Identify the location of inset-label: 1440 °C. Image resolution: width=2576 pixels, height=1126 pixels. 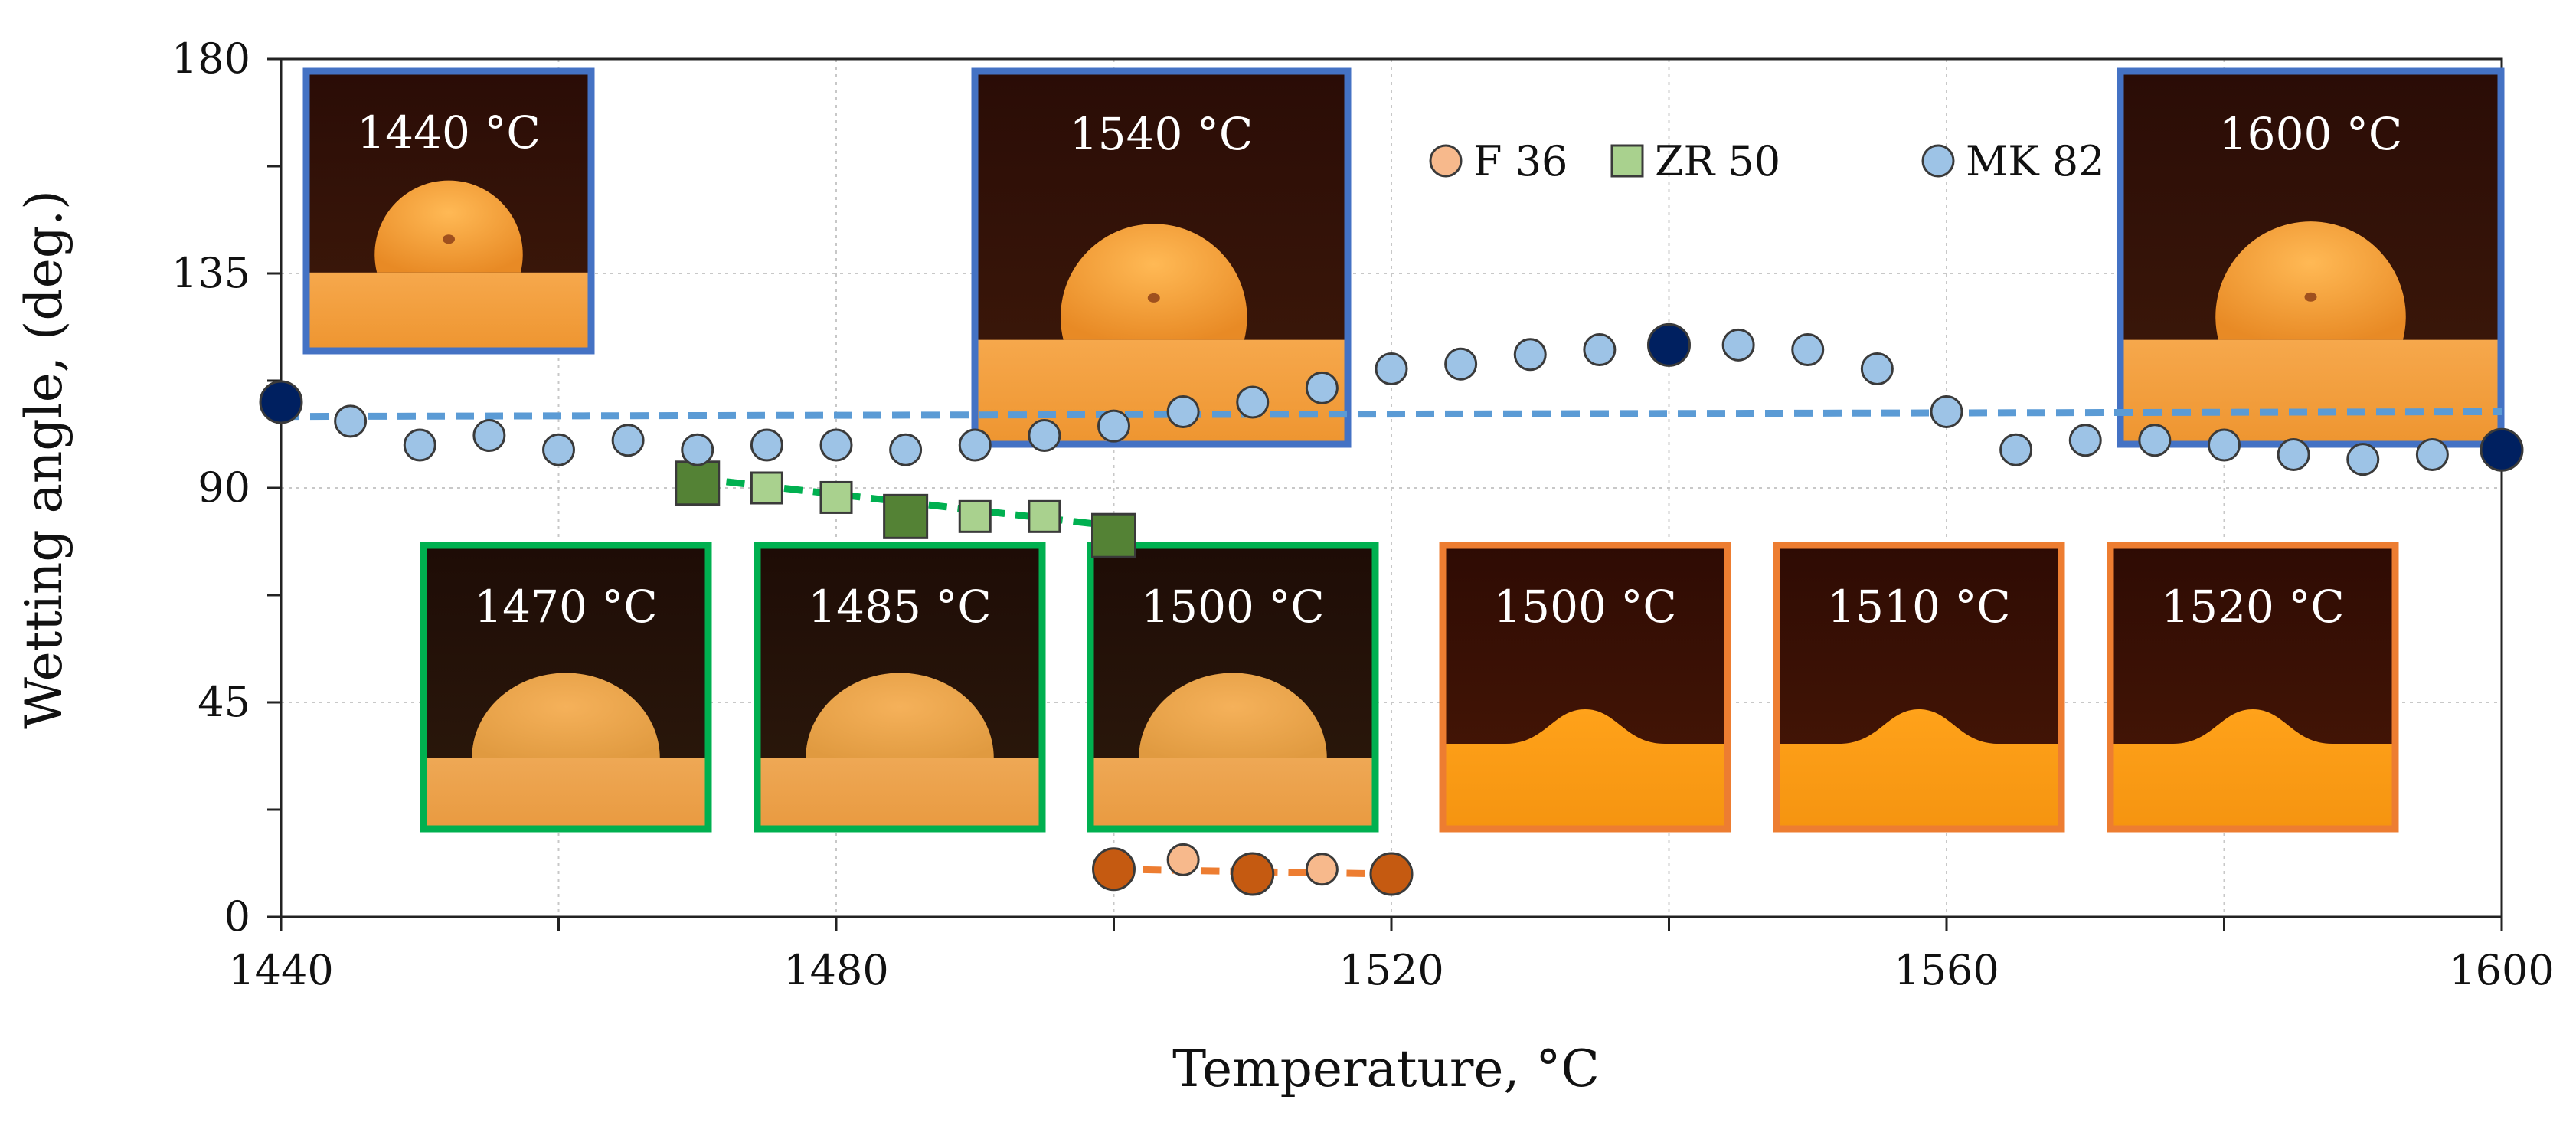
(448, 132).